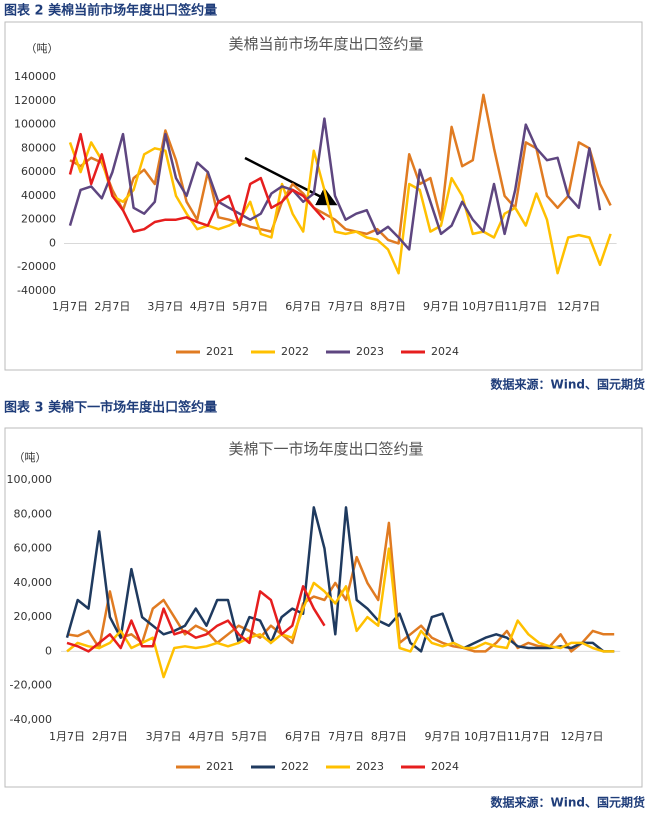 This screenshot has width=652, height=819. What do you see at coordinates (35, 76) in the screenshot?
I see `y-tick-label: 140000` at bounding box center [35, 76].